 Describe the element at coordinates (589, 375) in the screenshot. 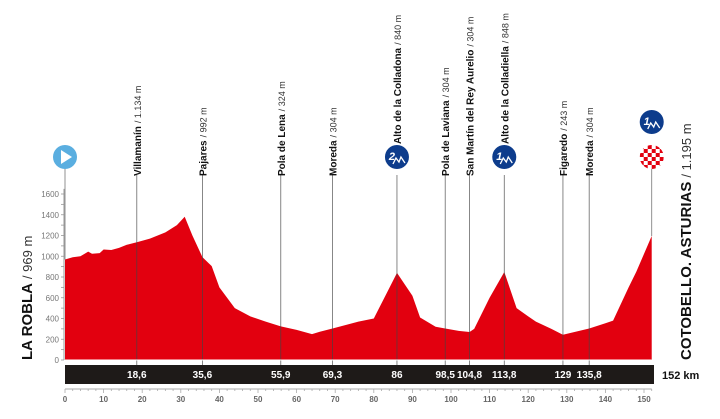

I see `distance-label: 135,8` at that location.